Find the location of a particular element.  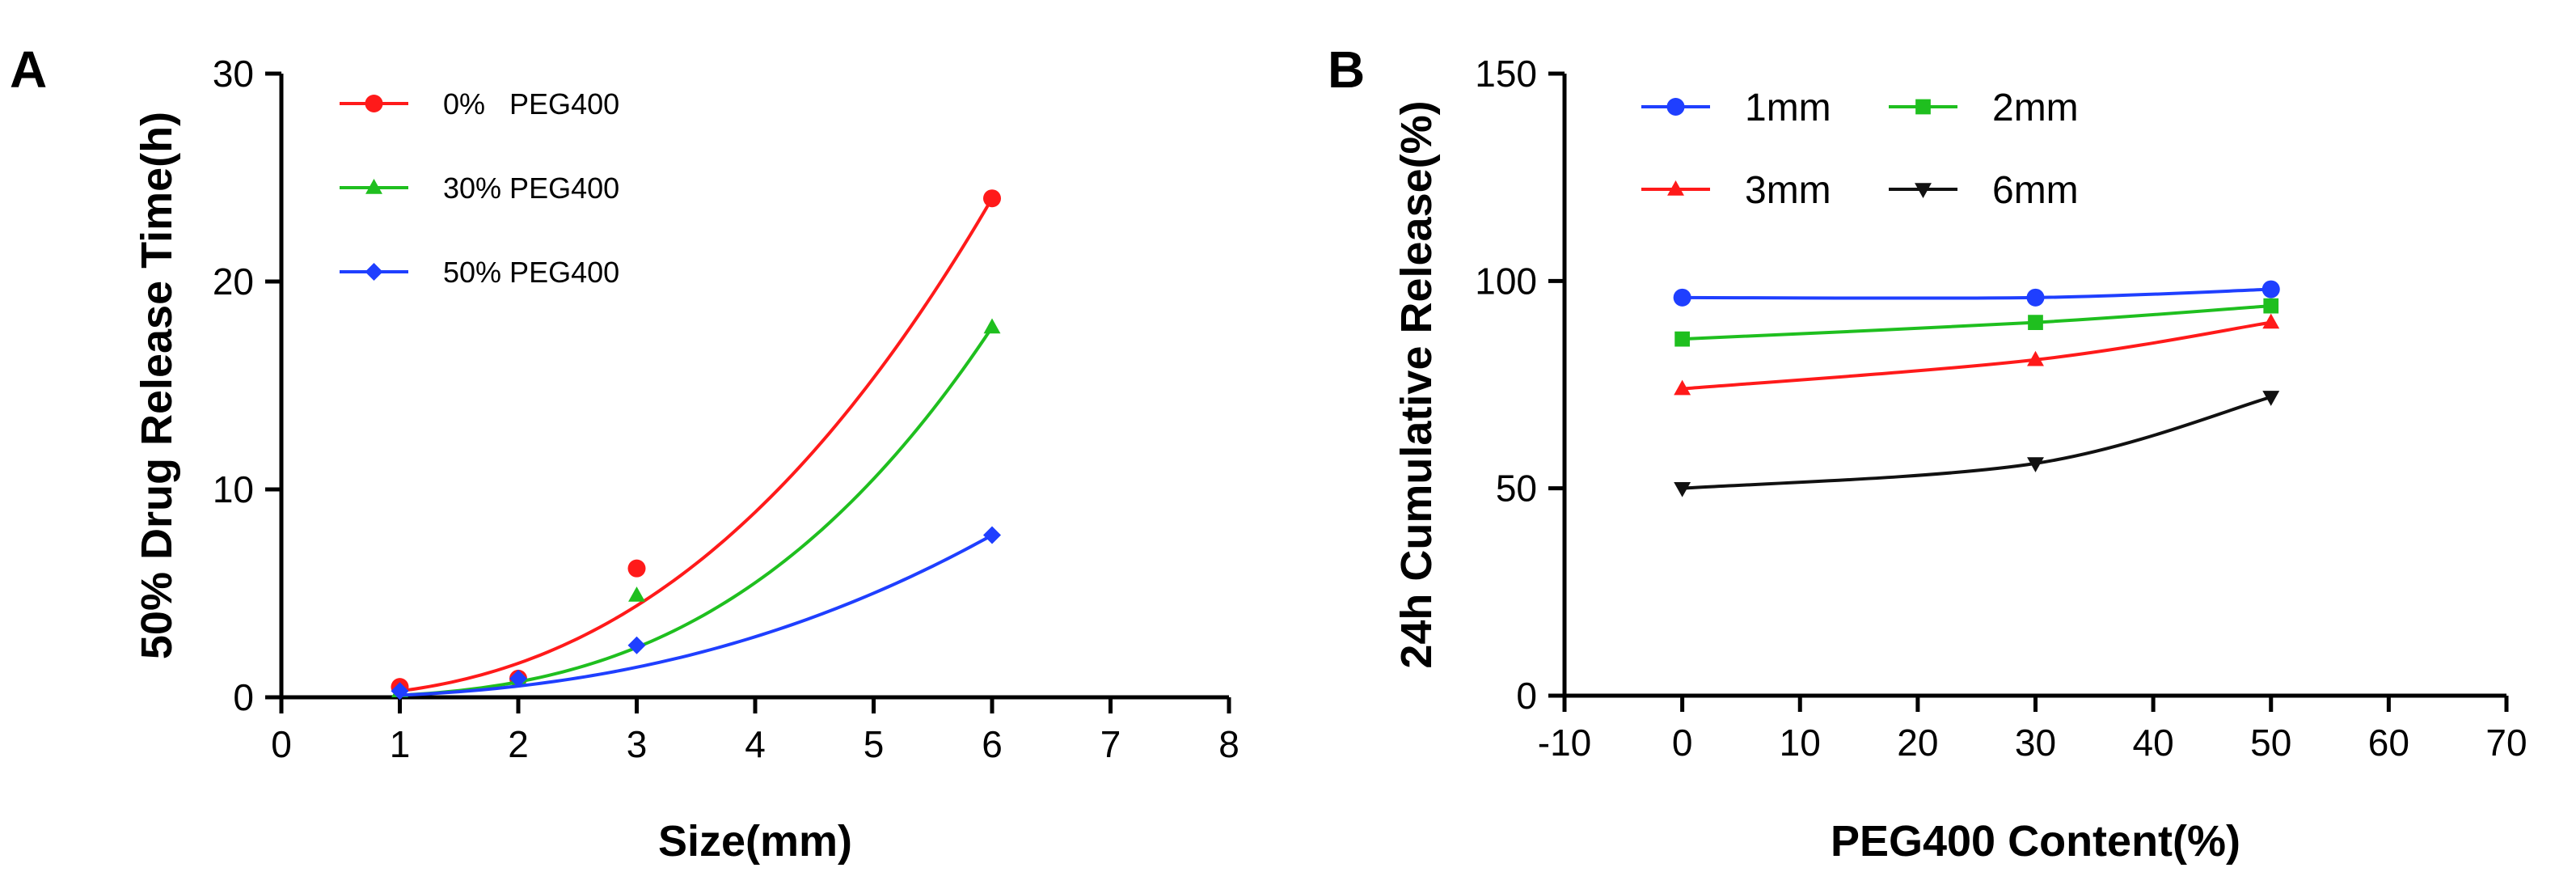

legend-label: 3mm is located at coordinates (1788, 190).